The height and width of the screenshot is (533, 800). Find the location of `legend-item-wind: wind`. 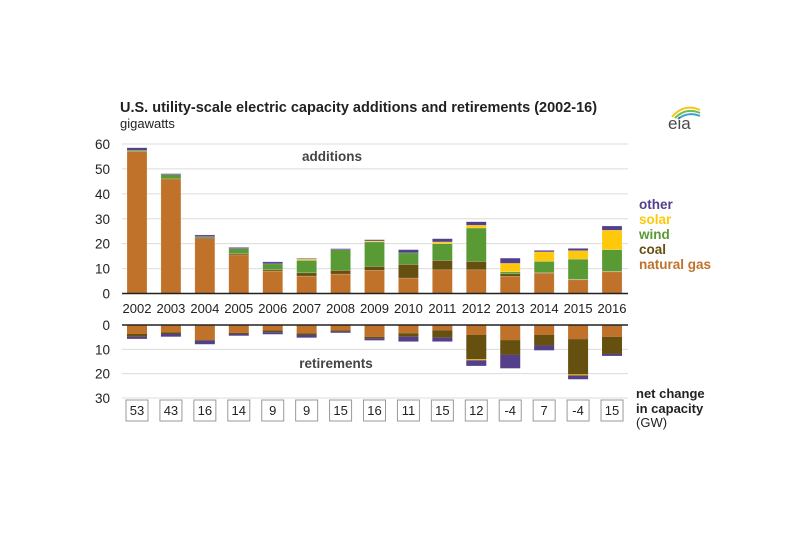

legend-item-wind: wind is located at coordinates (654, 234).